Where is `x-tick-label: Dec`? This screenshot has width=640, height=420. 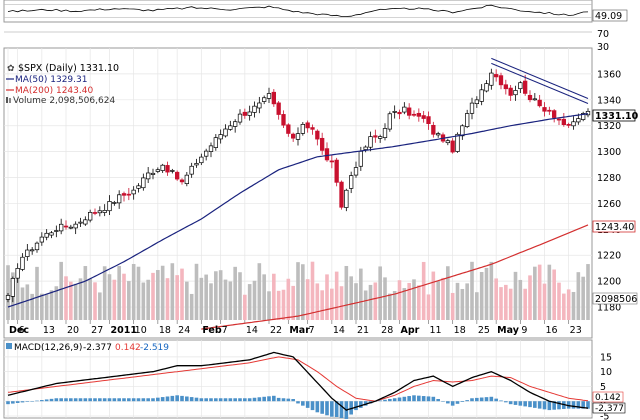 x-tick-label: Dec is located at coordinates (19, 330).